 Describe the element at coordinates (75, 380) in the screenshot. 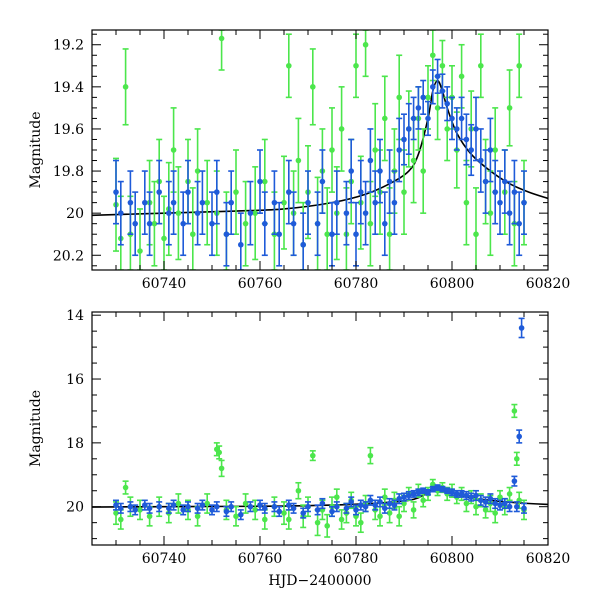

I see `y-tick-label: 16` at that location.